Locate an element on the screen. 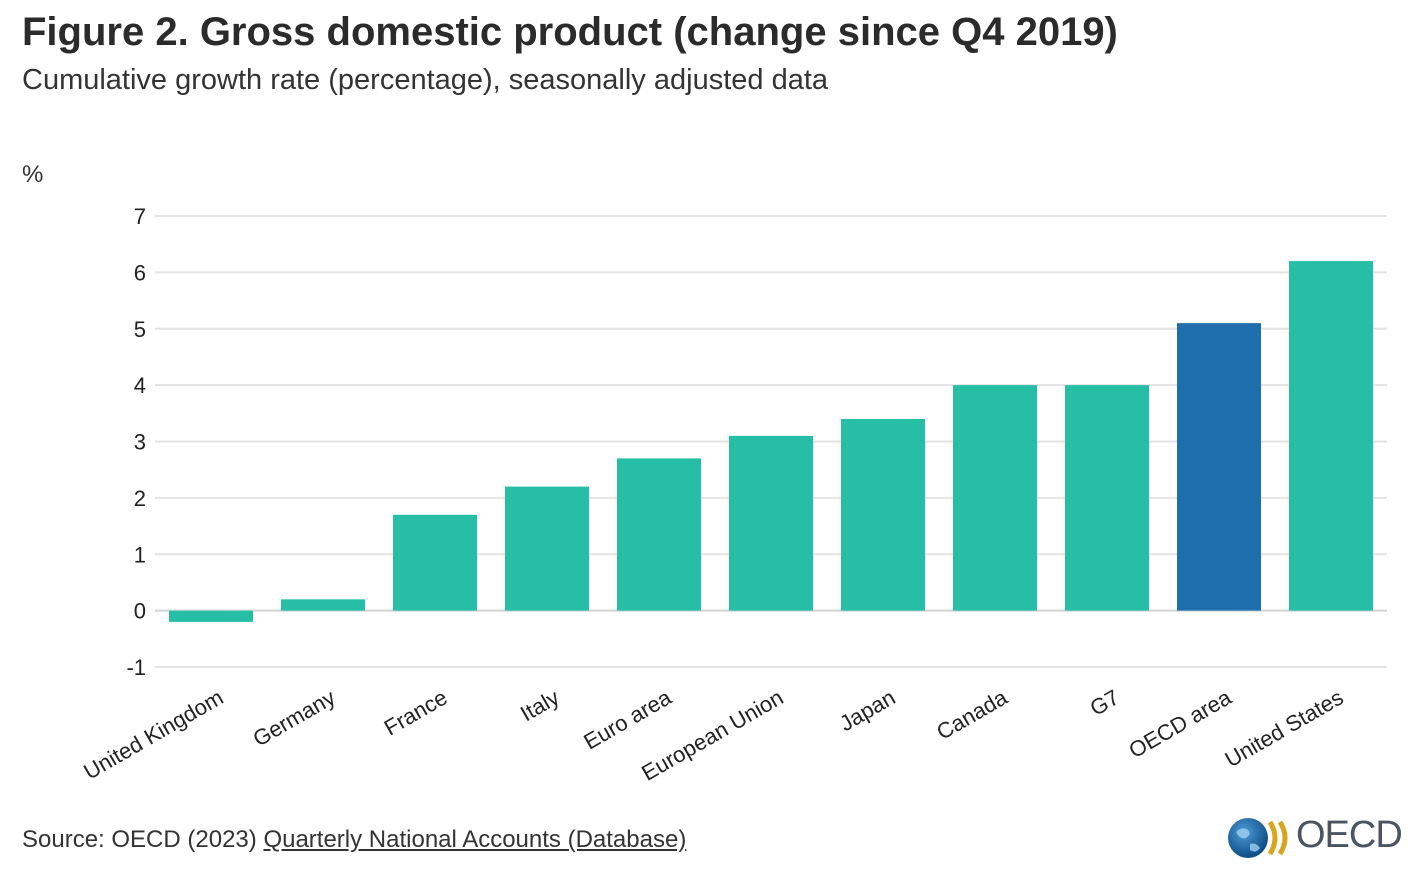 This screenshot has height=878, width=1421. bar-european-union is located at coordinates (771, 523).